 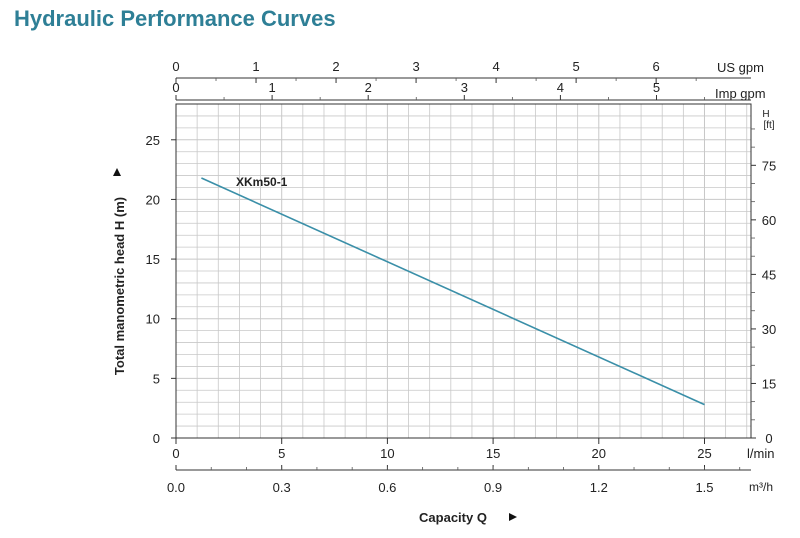 What do you see at coordinates (368, 87) in the screenshot?
I see `imp-gpm-tick-label: 2` at bounding box center [368, 87].